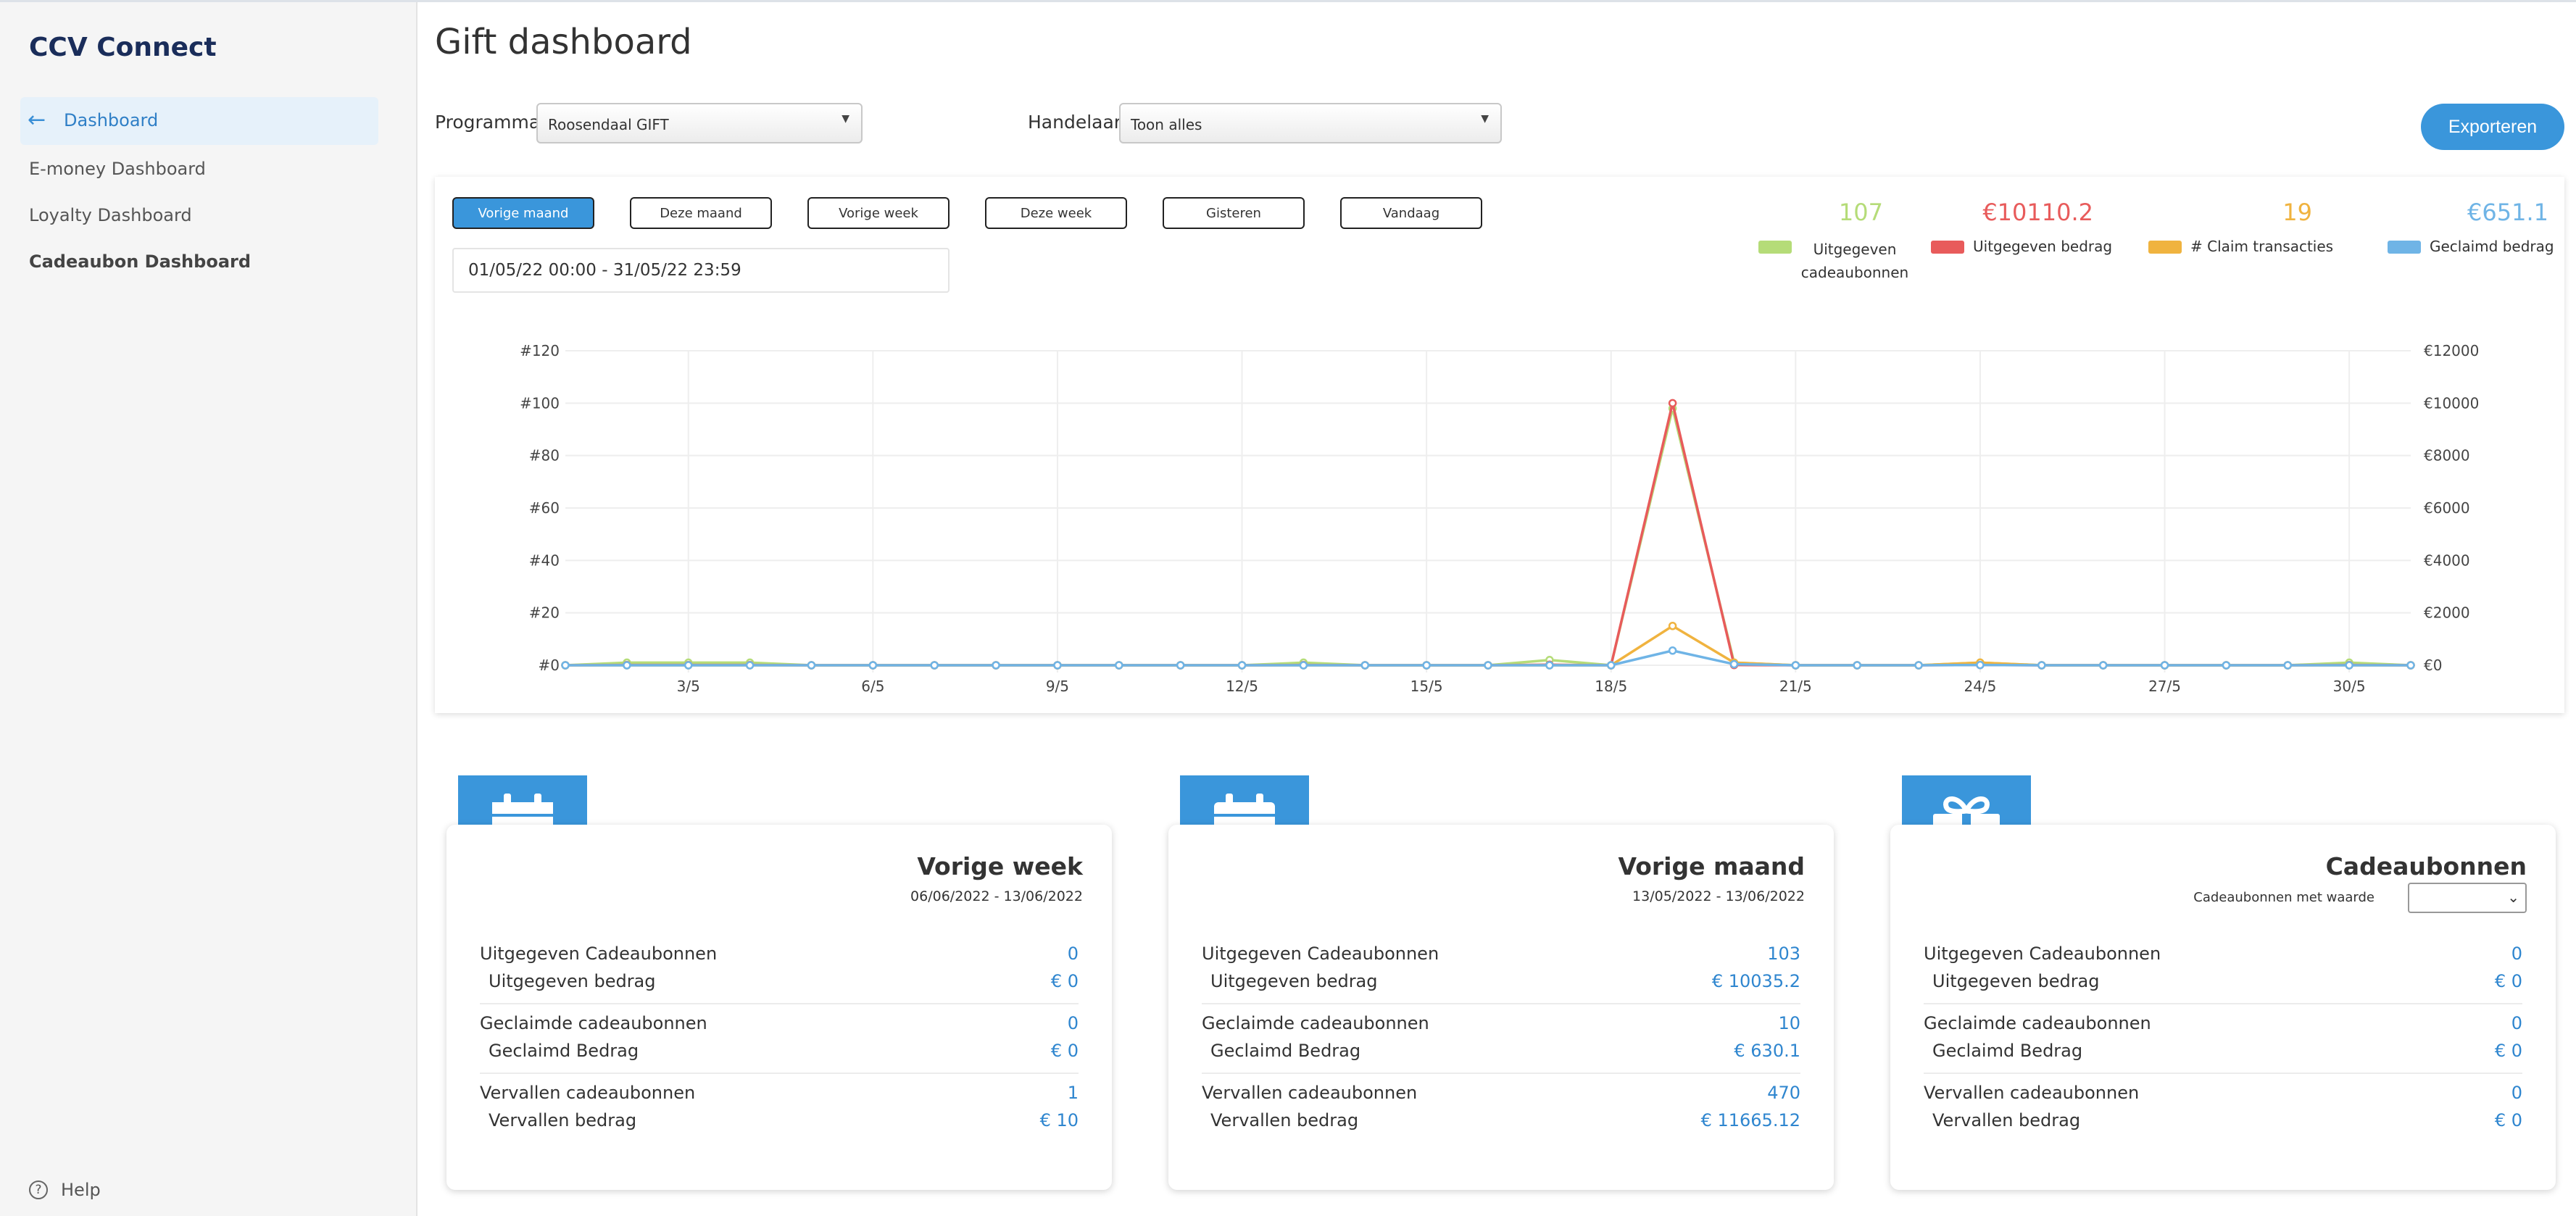 The height and width of the screenshot is (1216, 2576). I want to click on period-button-vorige-week: Vorige week, so click(878, 213).